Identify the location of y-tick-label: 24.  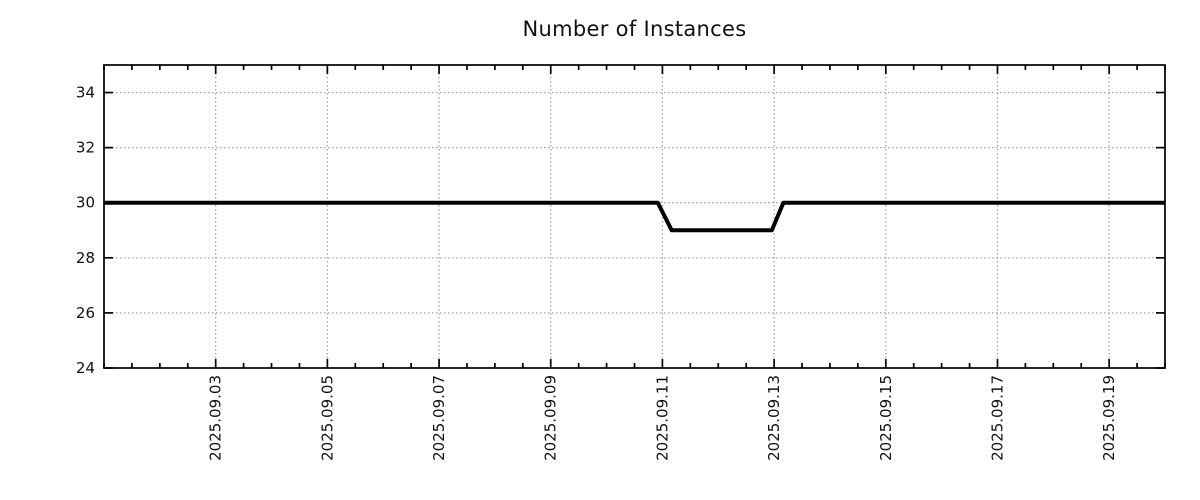
(85, 368).